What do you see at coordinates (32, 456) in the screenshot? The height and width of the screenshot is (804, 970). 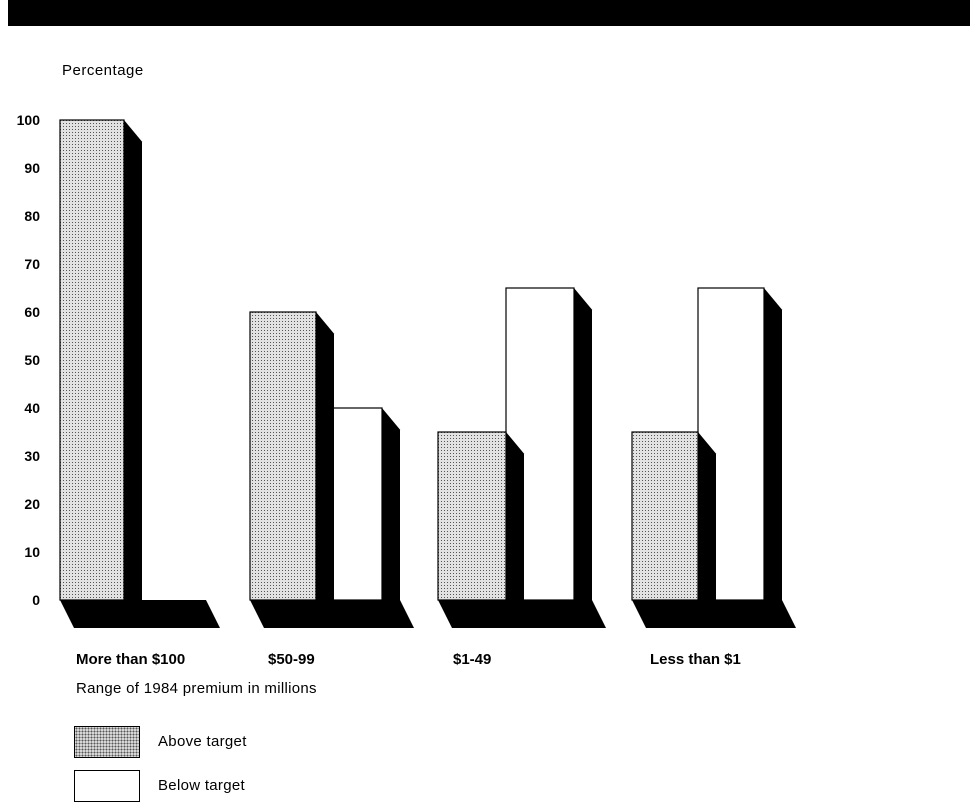 I see `y-tick-label: 30` at bounding box center [32, 456].